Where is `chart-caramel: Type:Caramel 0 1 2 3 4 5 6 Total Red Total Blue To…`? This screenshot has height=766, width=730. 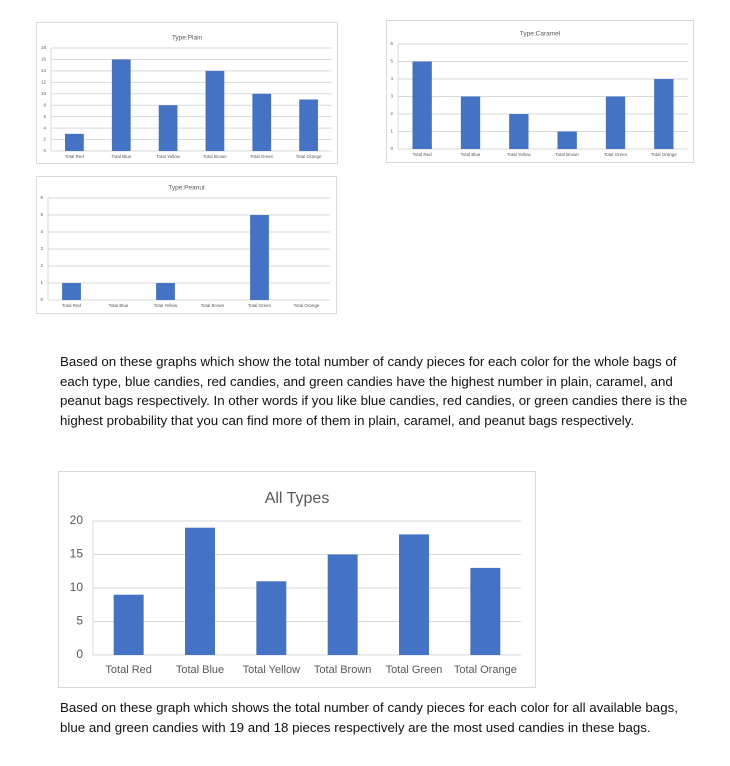
chart-caramel: Type:Caramel 0 1 2 3 4 5 6 Total Red Total Blue To… is located at coordinates (540, 91).